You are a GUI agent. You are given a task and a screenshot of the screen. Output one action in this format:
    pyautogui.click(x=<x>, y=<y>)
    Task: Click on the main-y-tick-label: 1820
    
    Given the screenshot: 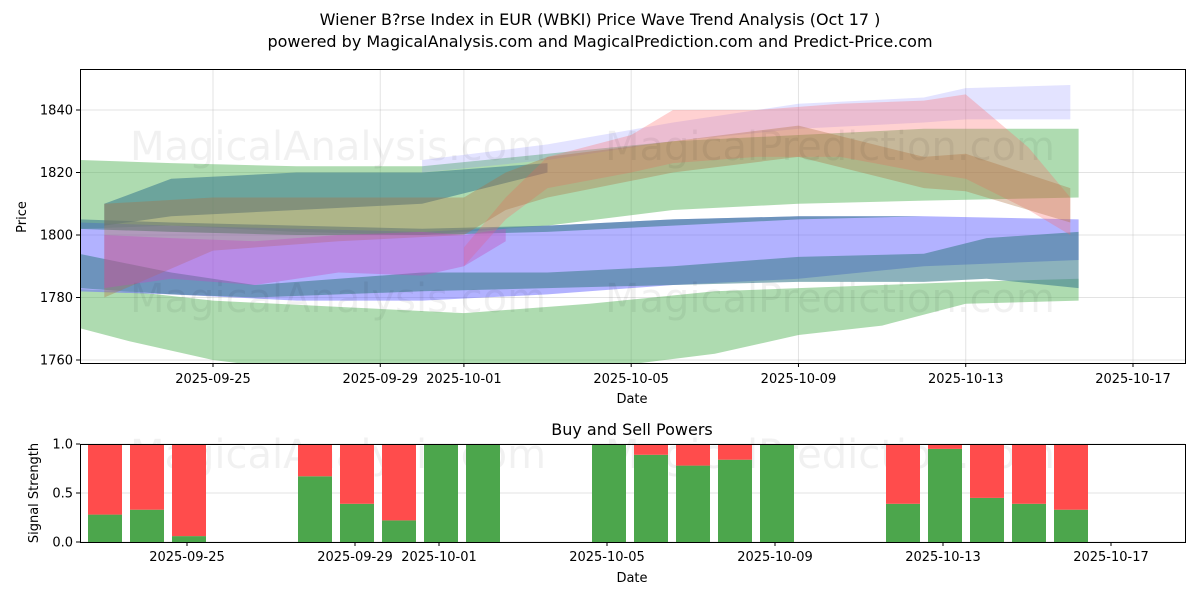 What is the action you would take?
    pyautogui.click(x=56, y=173)
    